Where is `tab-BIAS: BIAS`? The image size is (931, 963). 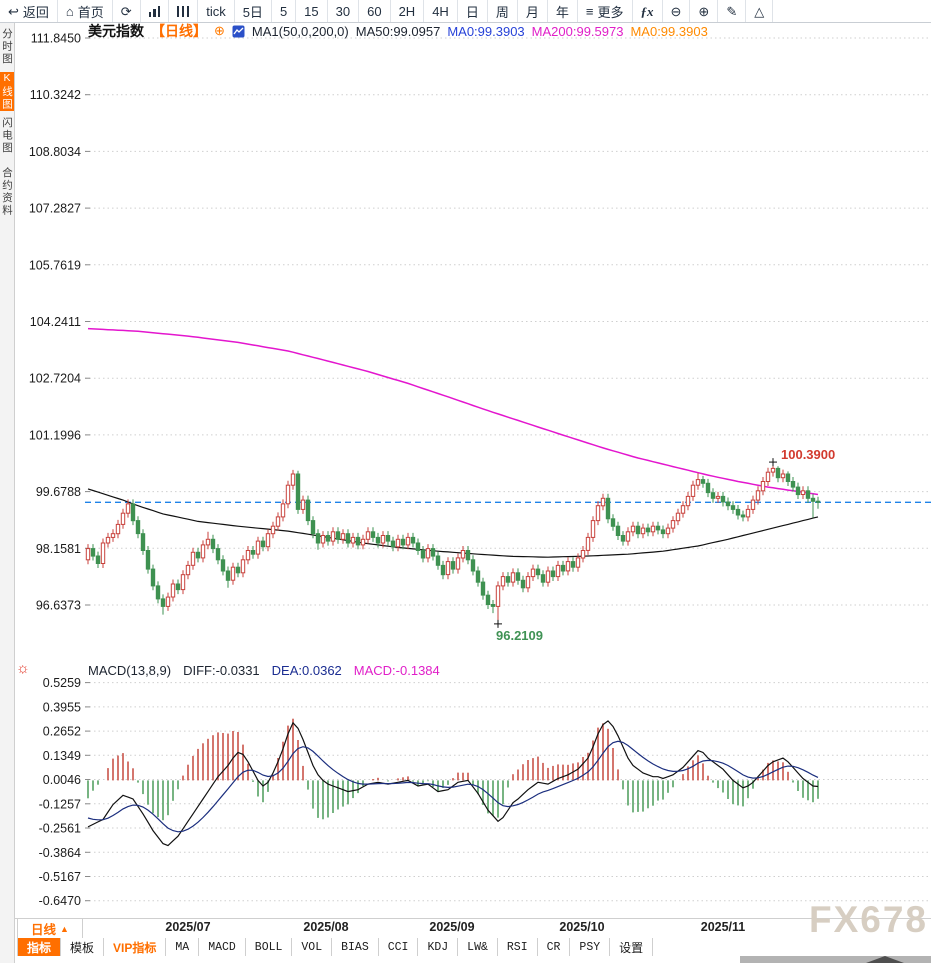 tab-BIAS: BIAS is located at coordinates (355, 947).